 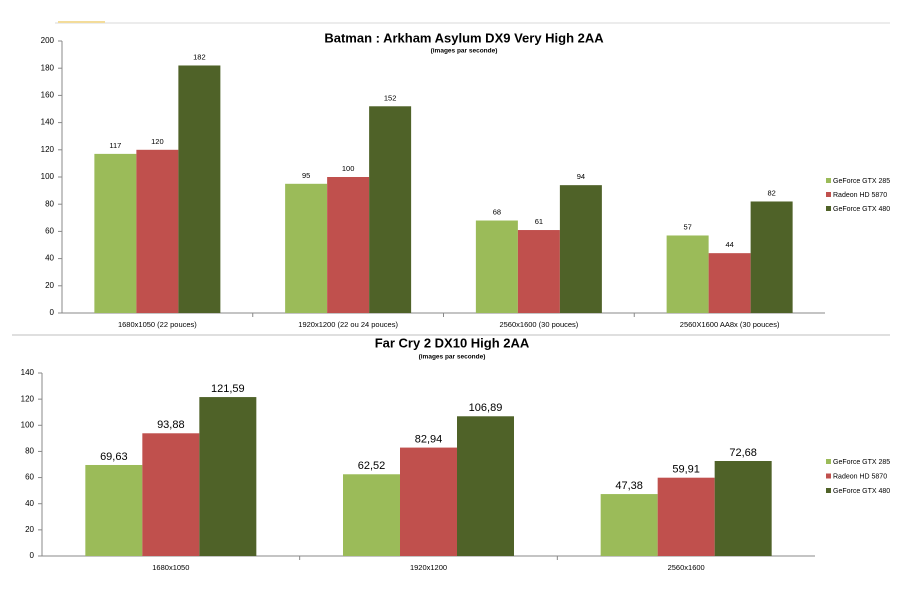 What do you see at coordinates (538, 324) in the screenshot?
I see `x-tick-label: 2560x1600 (30 pouces)` at bounding box center [538, 324].